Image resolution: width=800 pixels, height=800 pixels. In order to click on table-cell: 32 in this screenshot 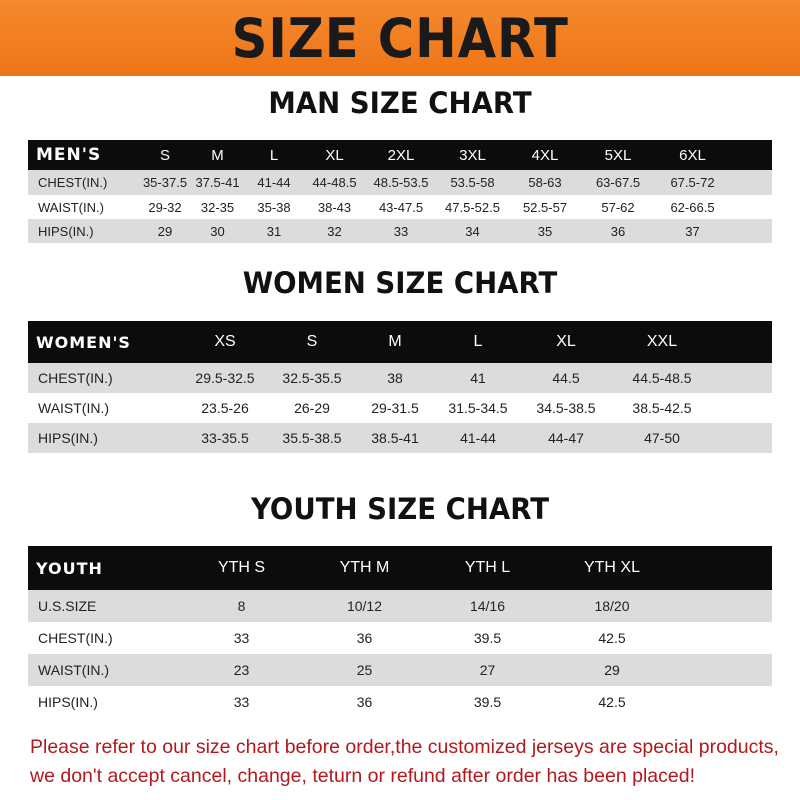, I will do `click(334, 231)`.